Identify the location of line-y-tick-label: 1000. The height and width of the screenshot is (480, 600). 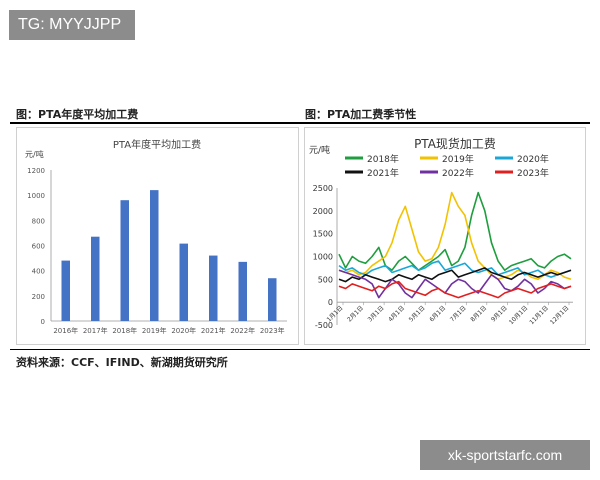
(323, 257).